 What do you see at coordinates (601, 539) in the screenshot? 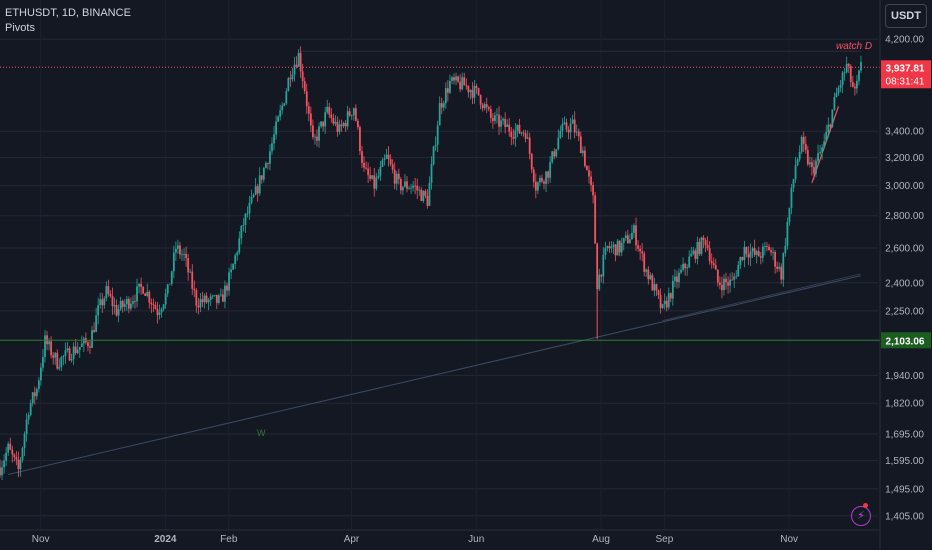
I see `x-tick-label: Aug` at bounding box center [601, 539].